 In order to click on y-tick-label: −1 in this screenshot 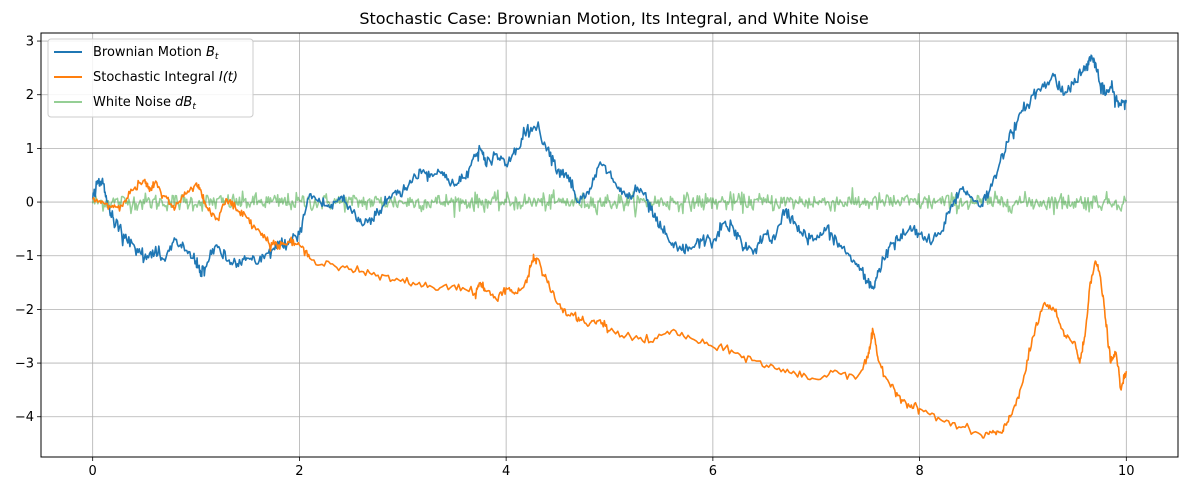, I will do `click(24, 256)`.